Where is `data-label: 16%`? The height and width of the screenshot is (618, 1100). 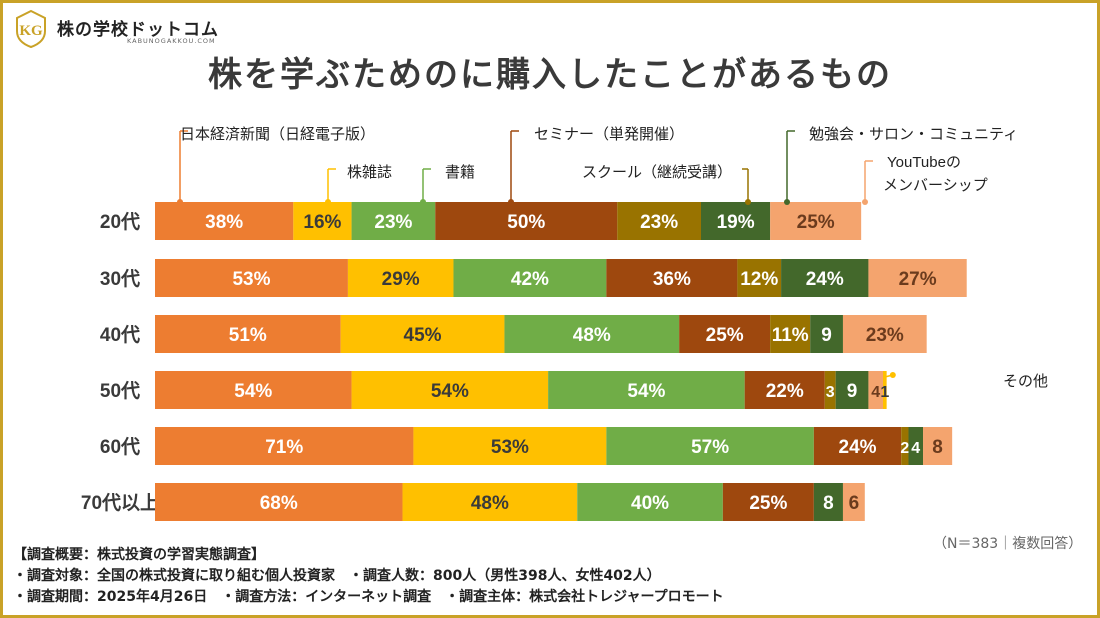
data-label: 16% is located at coordinates (322, 222).